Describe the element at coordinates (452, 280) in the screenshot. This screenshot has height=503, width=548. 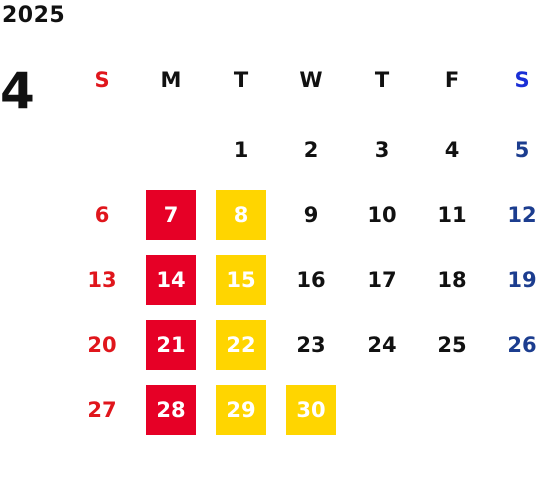
I see `day-cell-18: 18` at that location.